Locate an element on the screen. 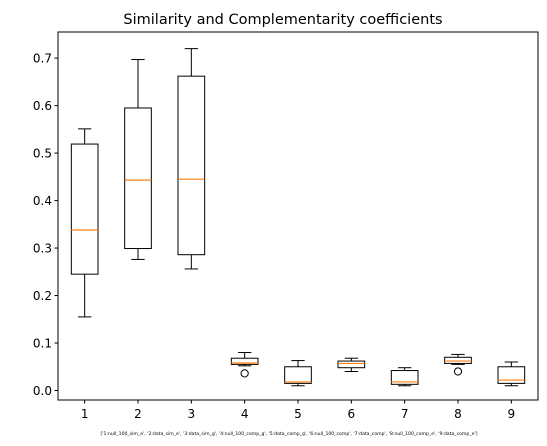  x-tick-label: 6 is located at coordinates (352, 414).